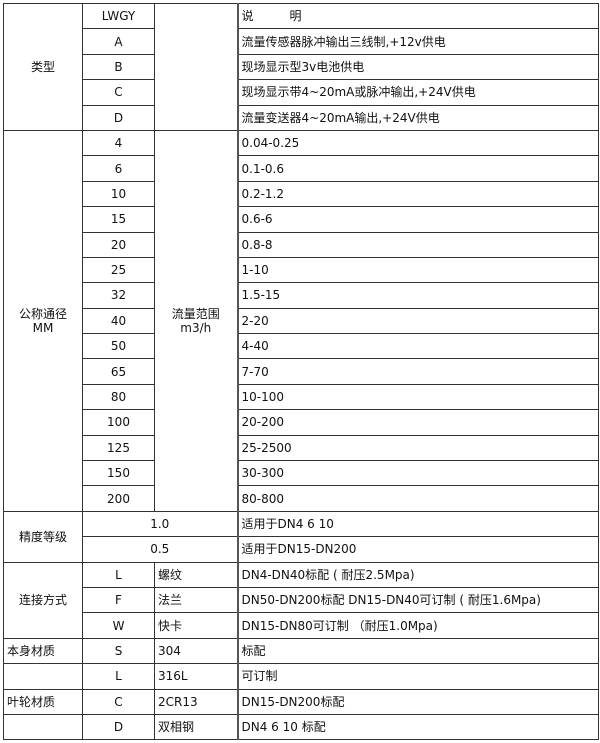 This screenshot has width=600, height=743. Describe the element at coordinates (118, 676) in the screenshot. I see `material-code: L` at that location.